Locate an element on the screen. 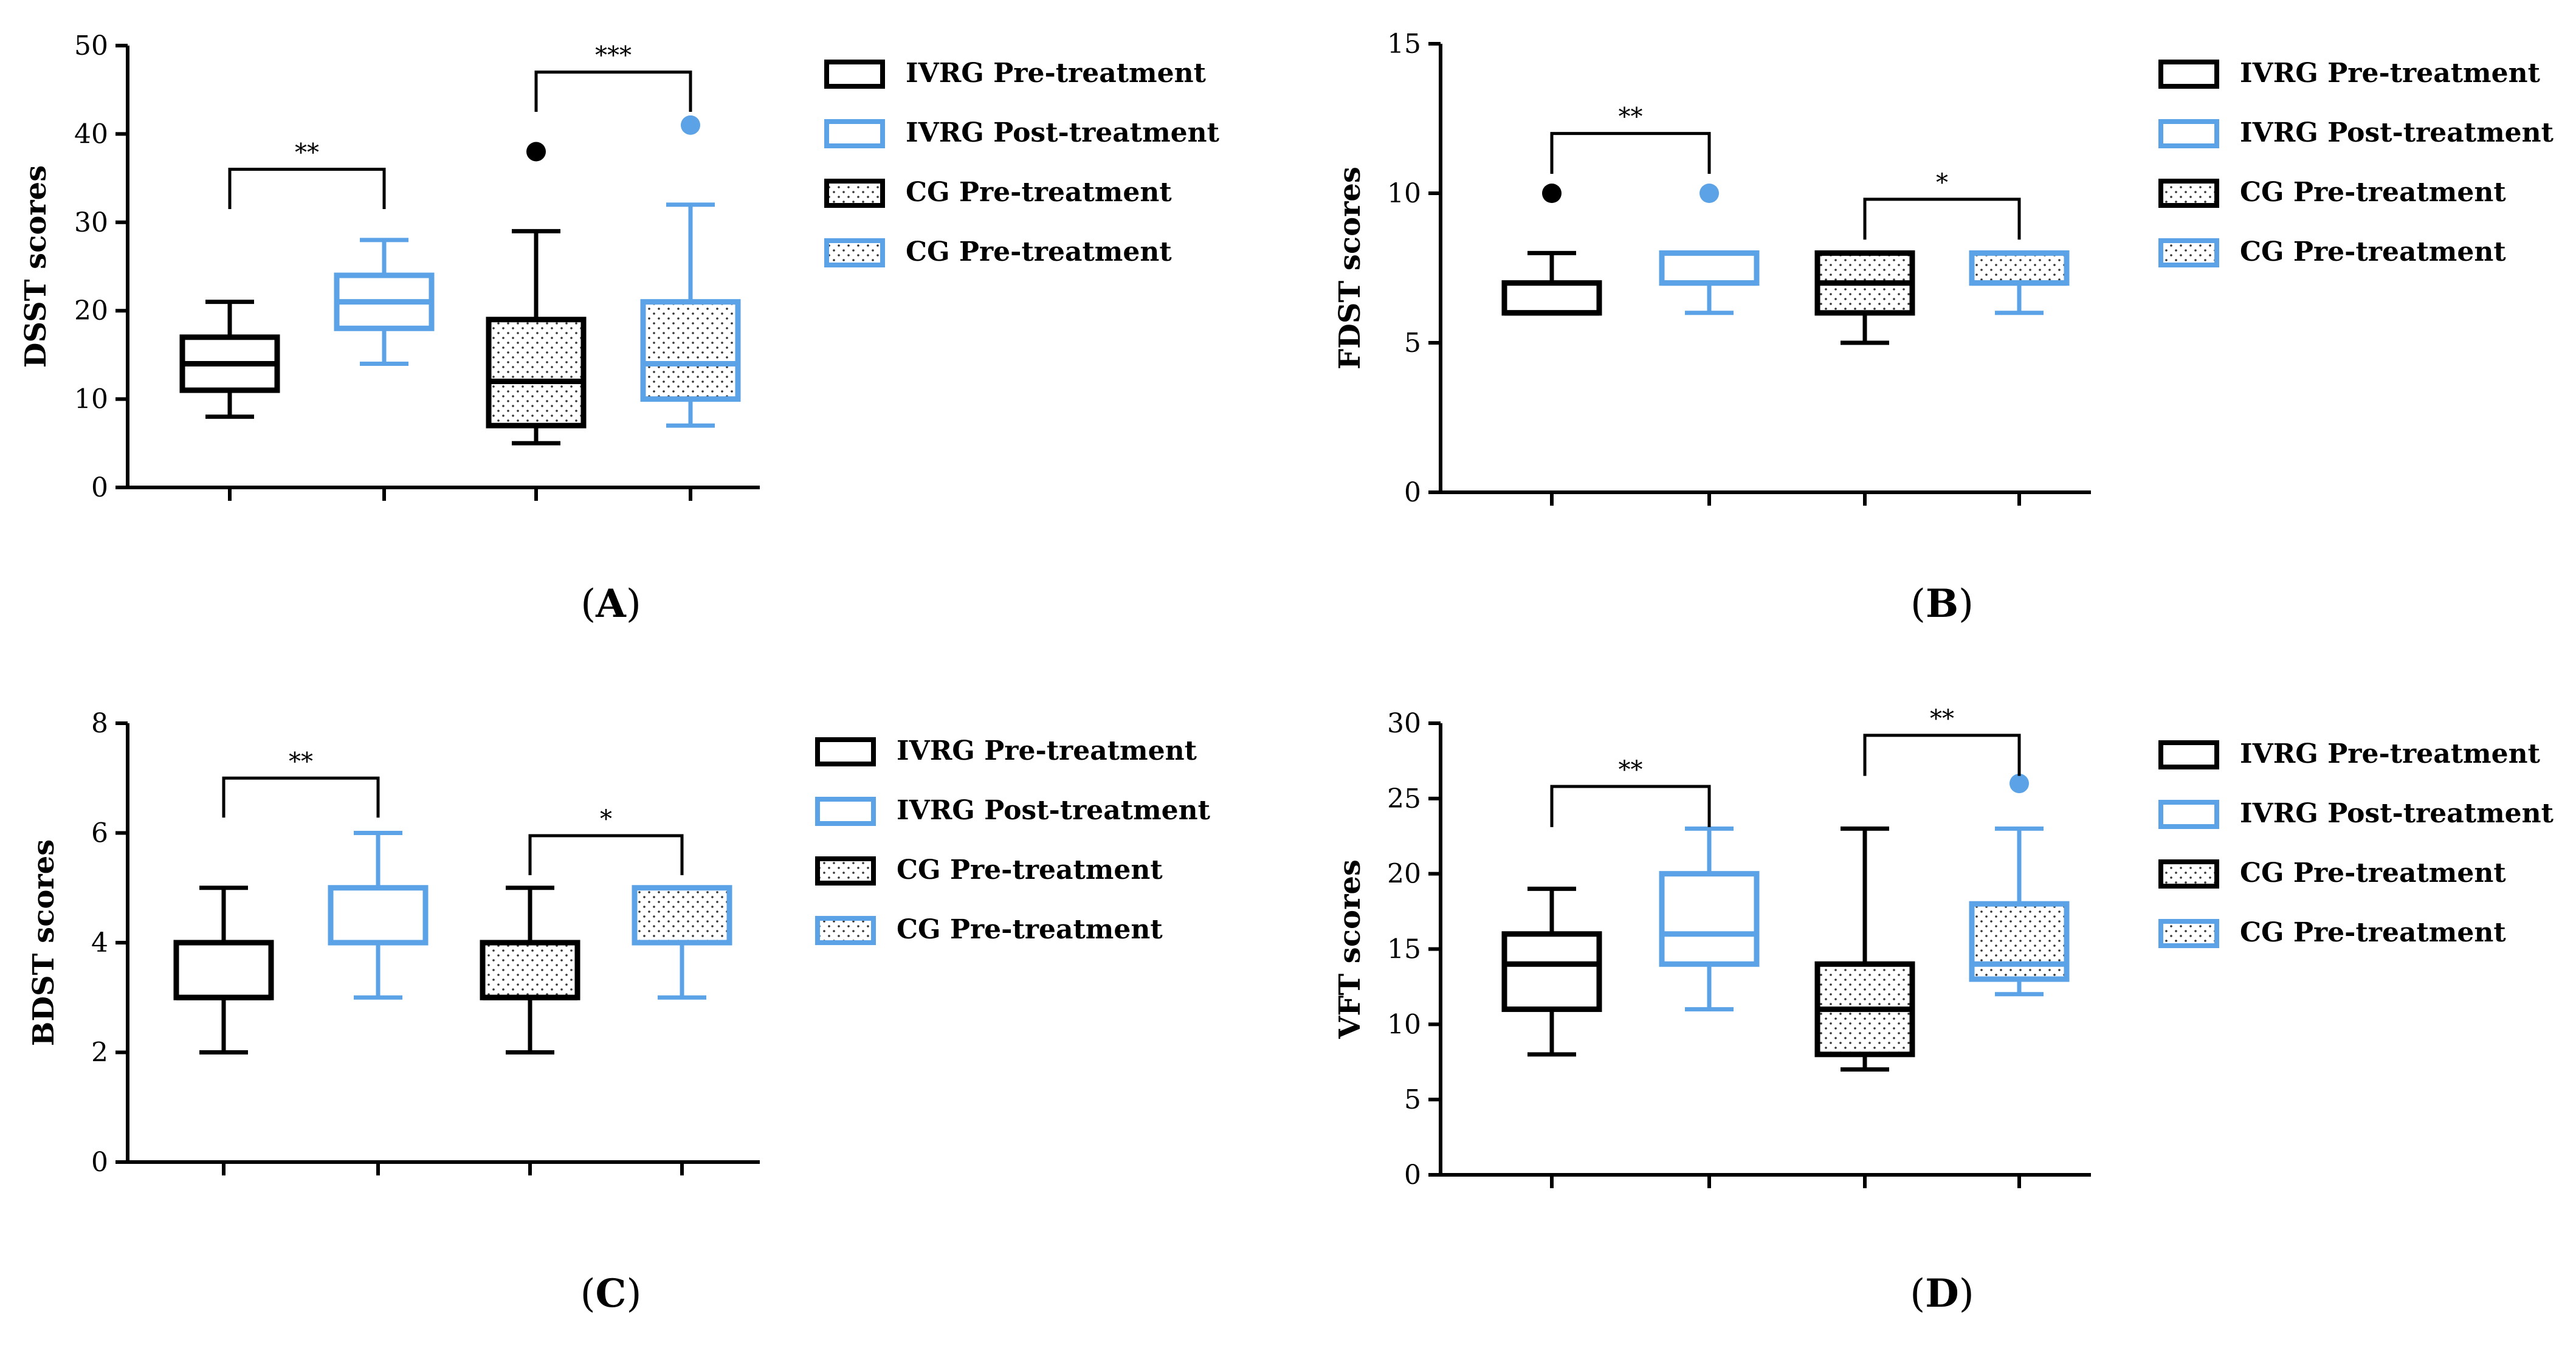 This screenshot has height=1345, width=2576. significance-label: *** is located at coordinates (613, 56).